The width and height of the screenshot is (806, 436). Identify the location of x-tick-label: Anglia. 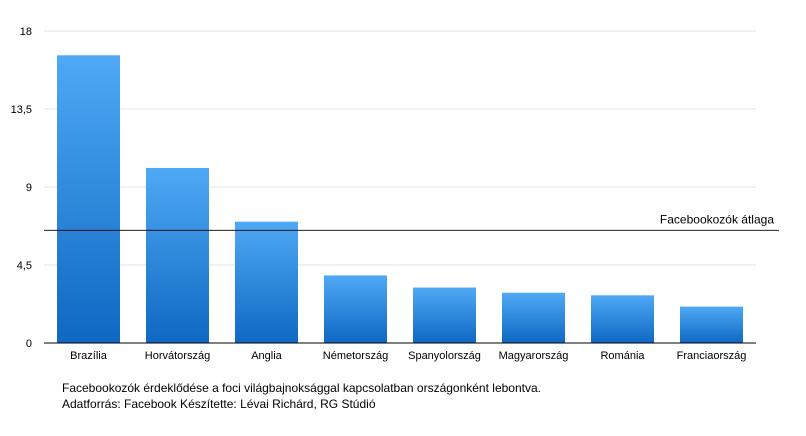
(266, 356).